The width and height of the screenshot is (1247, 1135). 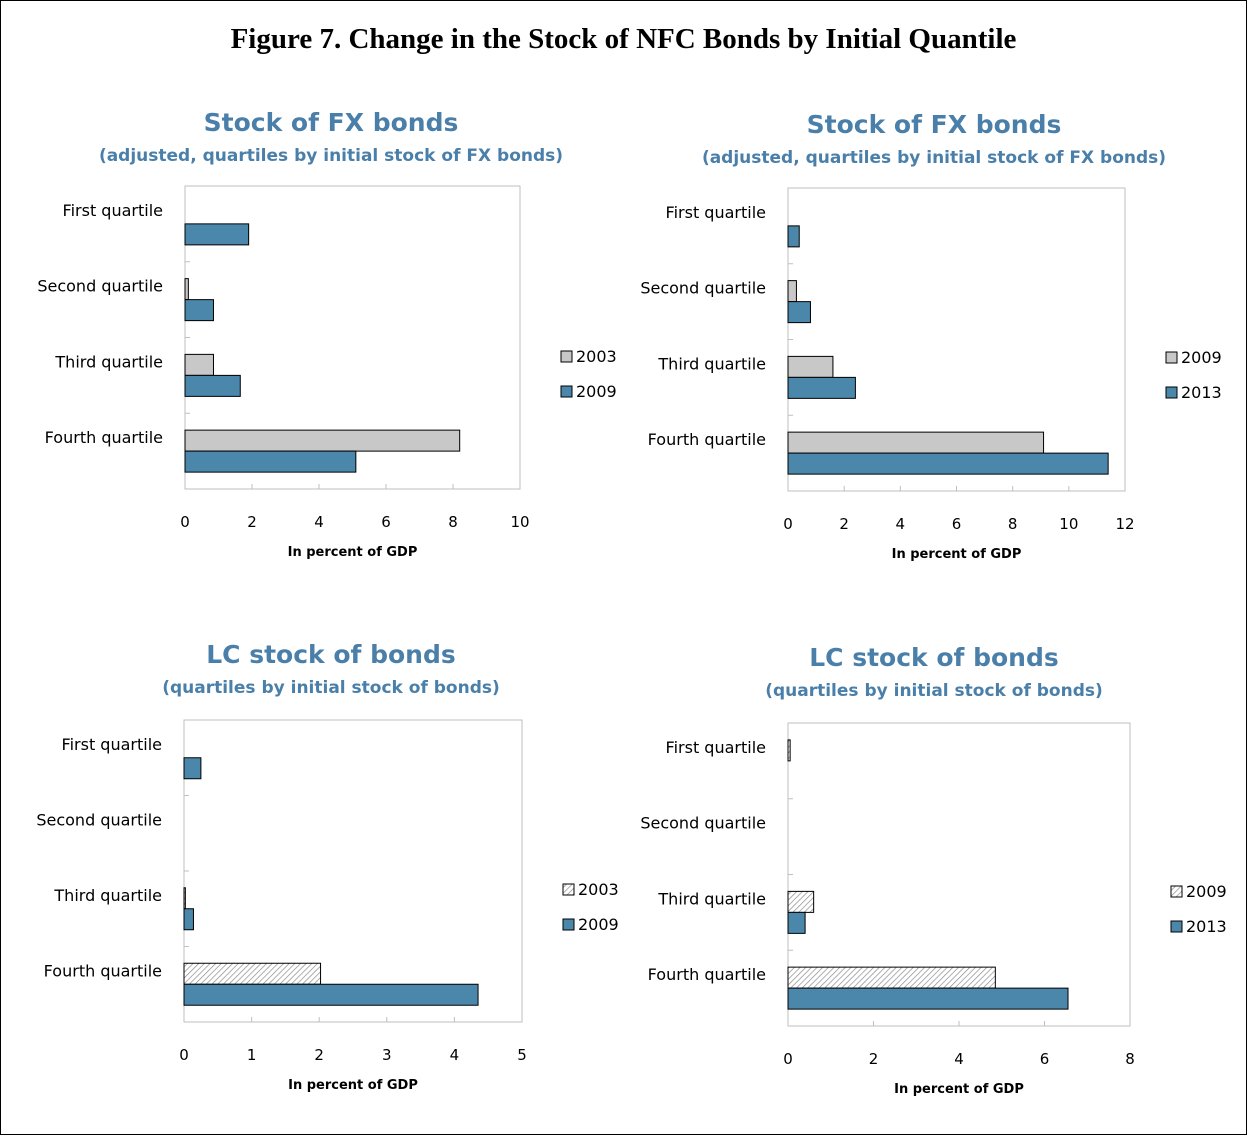 I want to click on x-tick-label: 12, so click(x=1124, y=524).